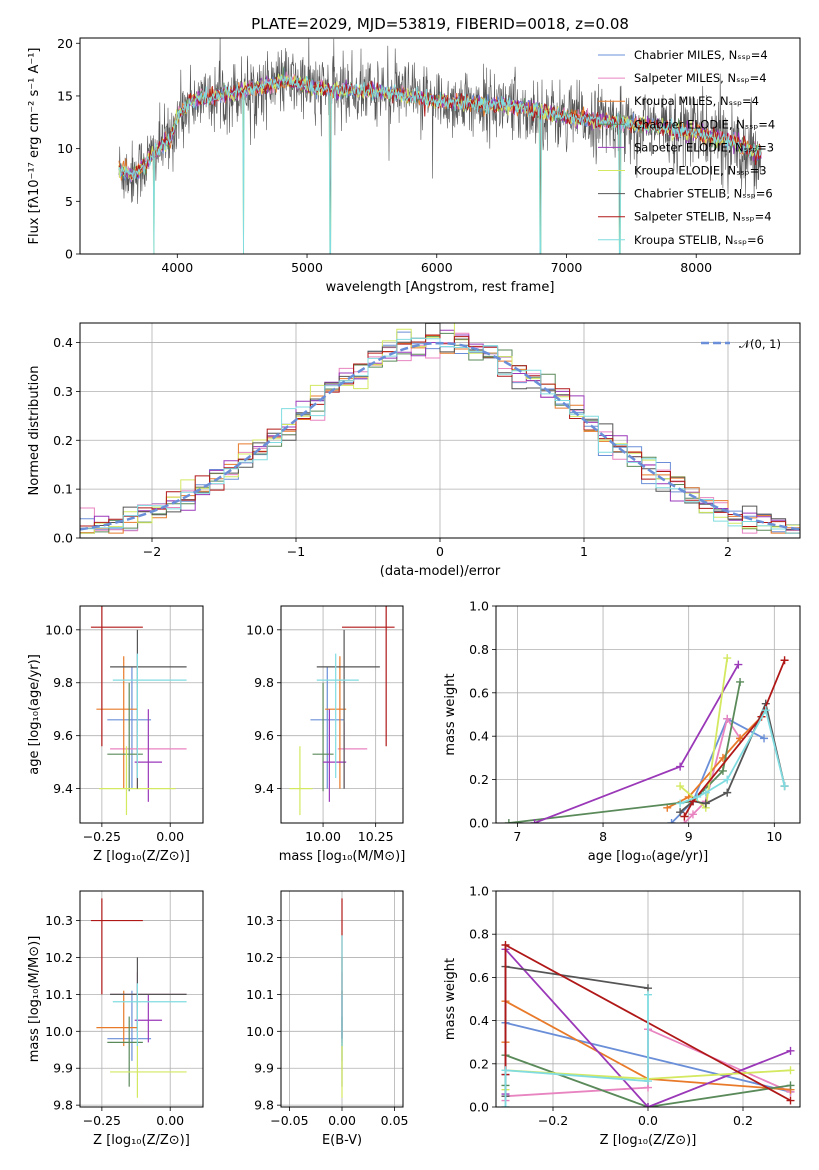 The image size is (819, 1170). I want to click on x-tick-label: 6000, so click(437, 267).